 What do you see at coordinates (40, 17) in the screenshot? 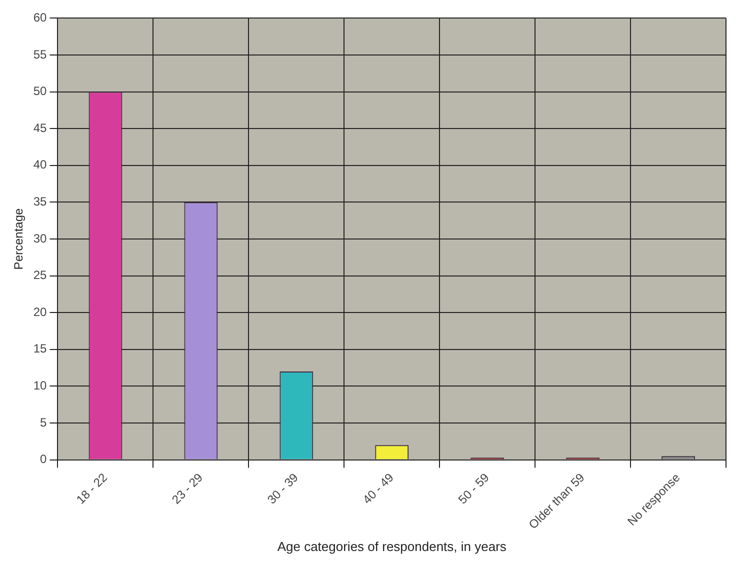
I see `y-tick-label: 60` at bounding box center [40, 17].